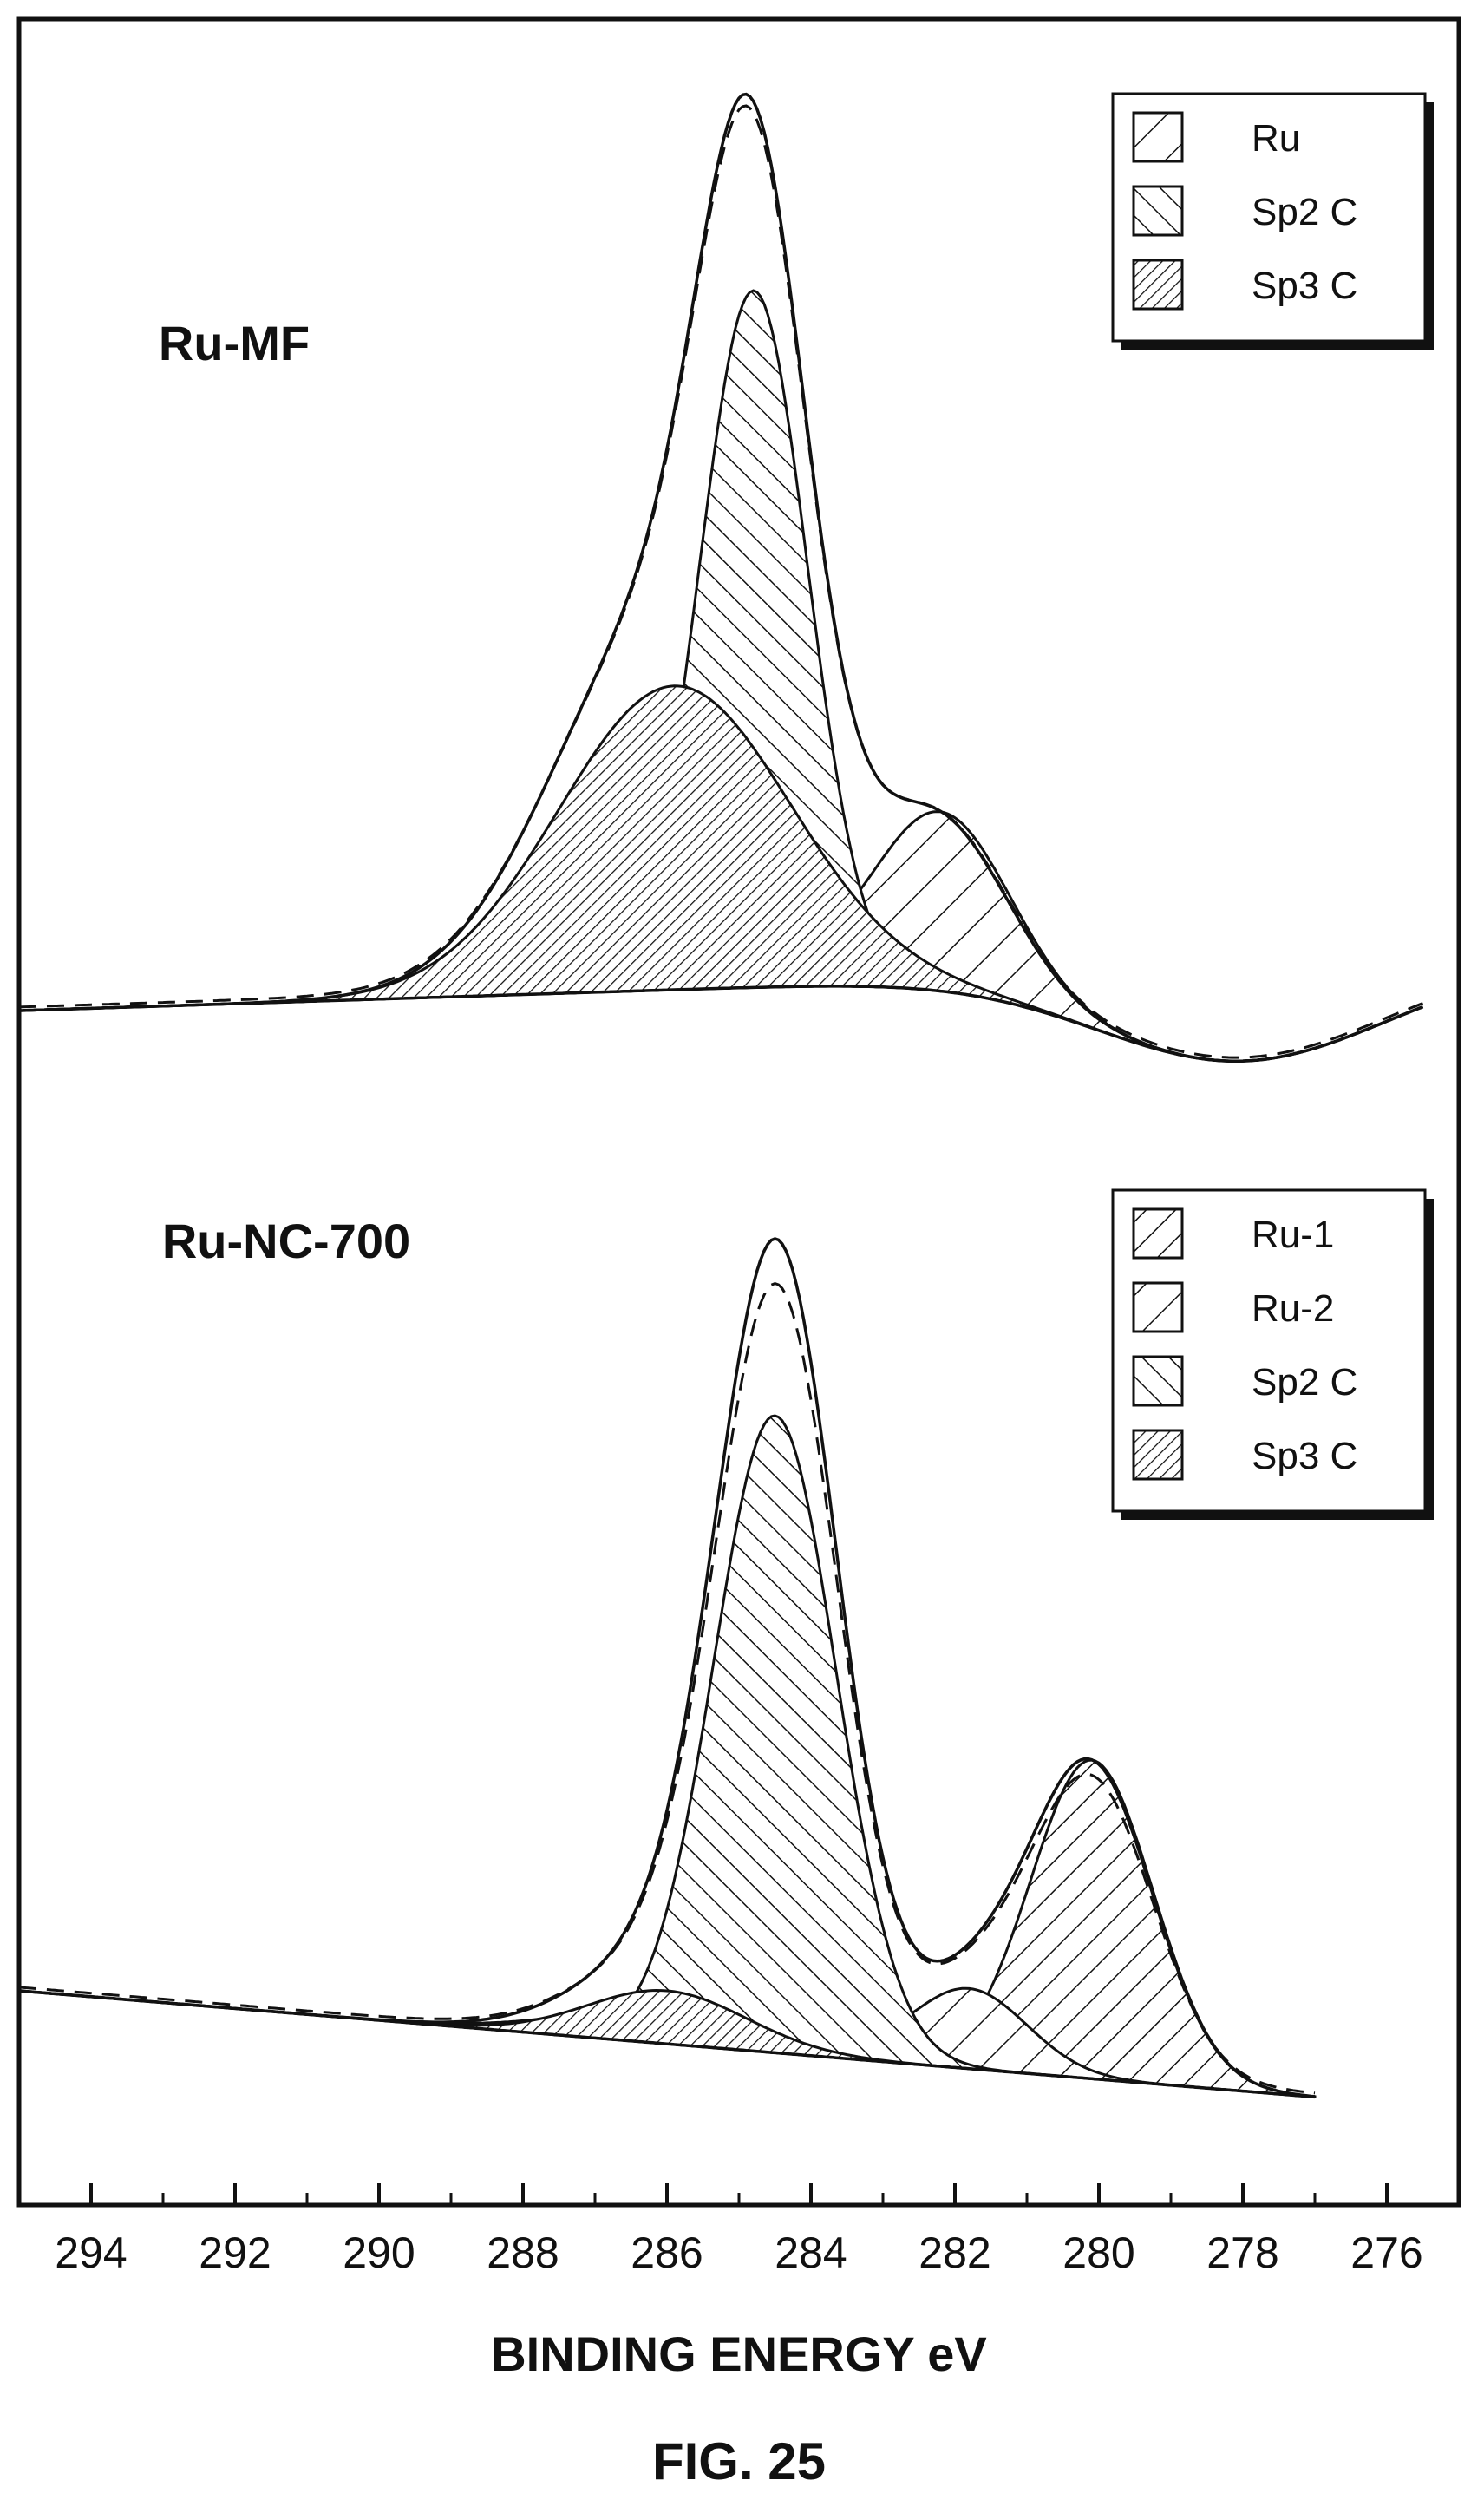 Image resolution: width=1484 pixels, height=2500 pixels. I want to click on panel-title: Ru-NC-700, so click(286, 1241).